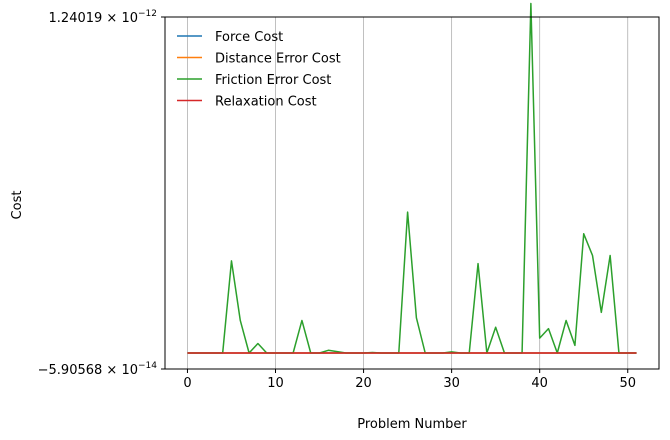  Describe the element at coordinates (147, 366) in the screenshot. I see `y-tick-exponent: −14` at that location.